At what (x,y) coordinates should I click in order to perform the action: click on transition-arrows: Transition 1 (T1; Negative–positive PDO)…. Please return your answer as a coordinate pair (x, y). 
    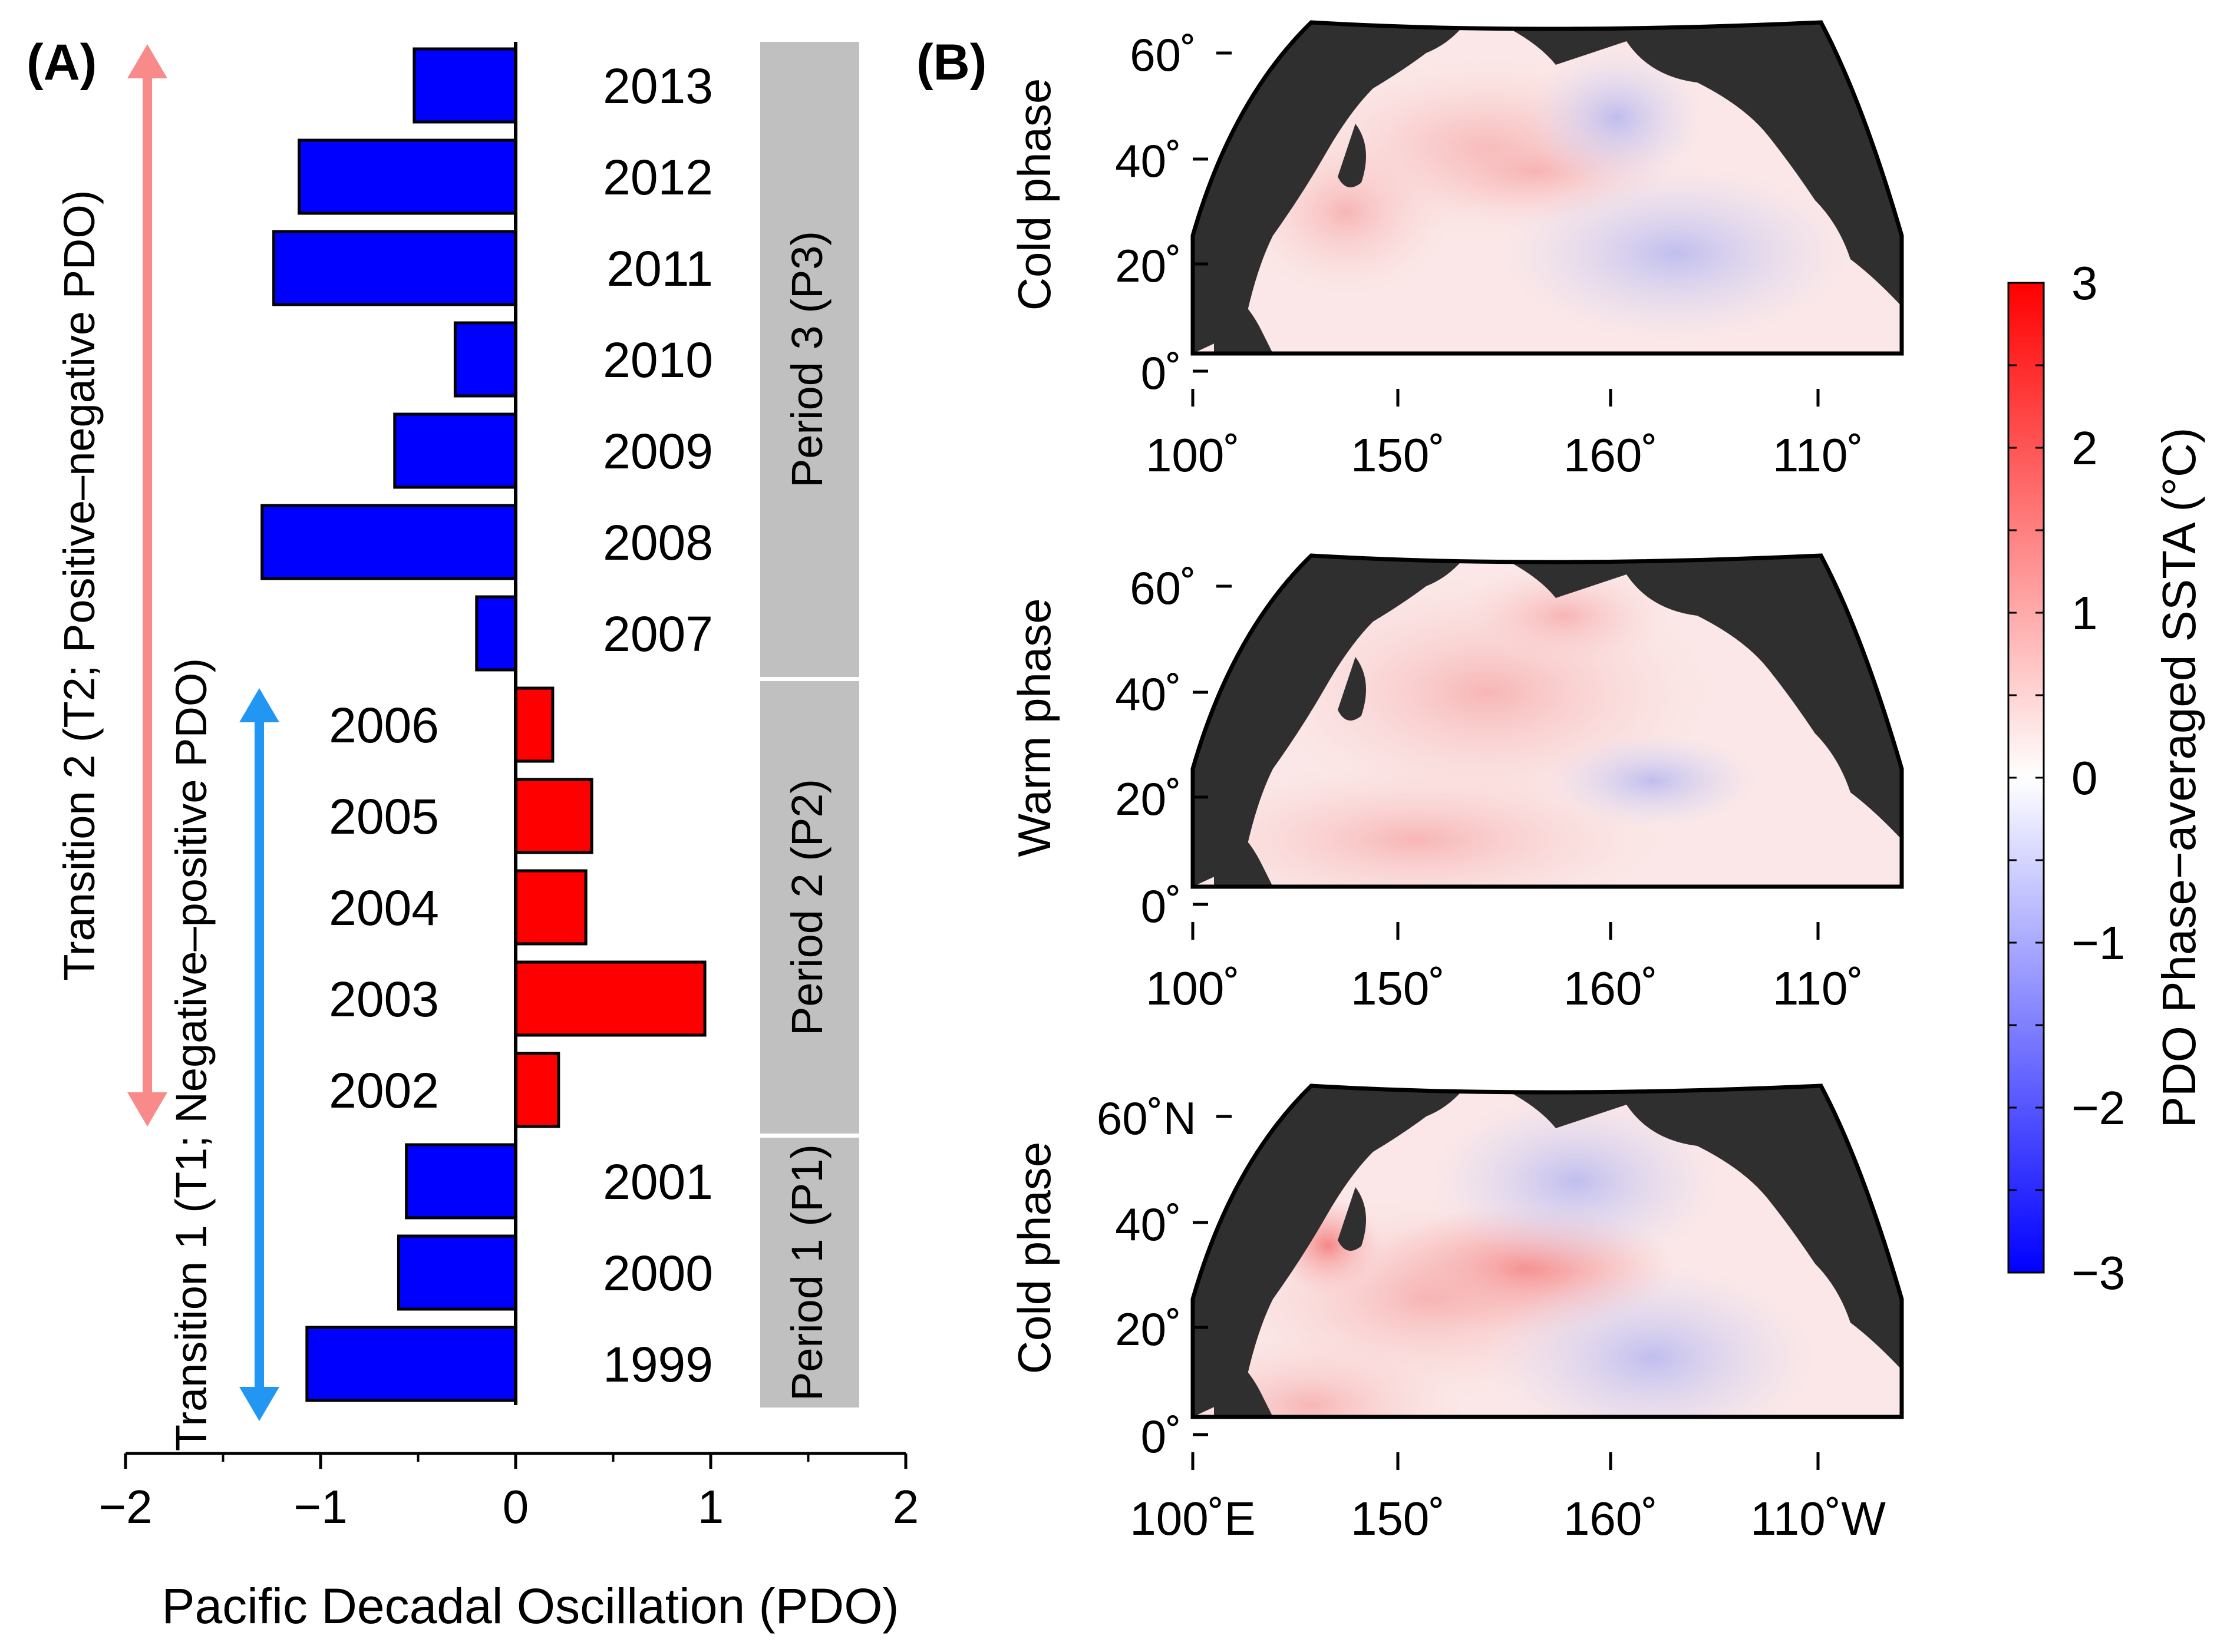
    Looking at the image, I should click on (167, 747).